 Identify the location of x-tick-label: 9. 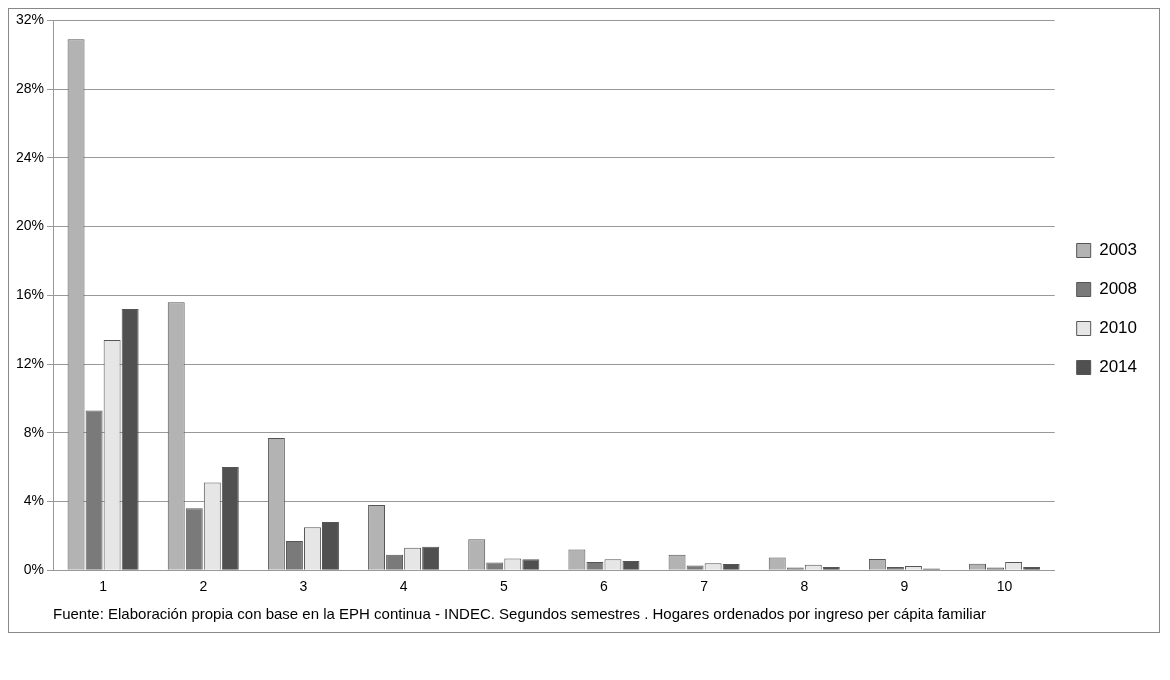
(904, 586).